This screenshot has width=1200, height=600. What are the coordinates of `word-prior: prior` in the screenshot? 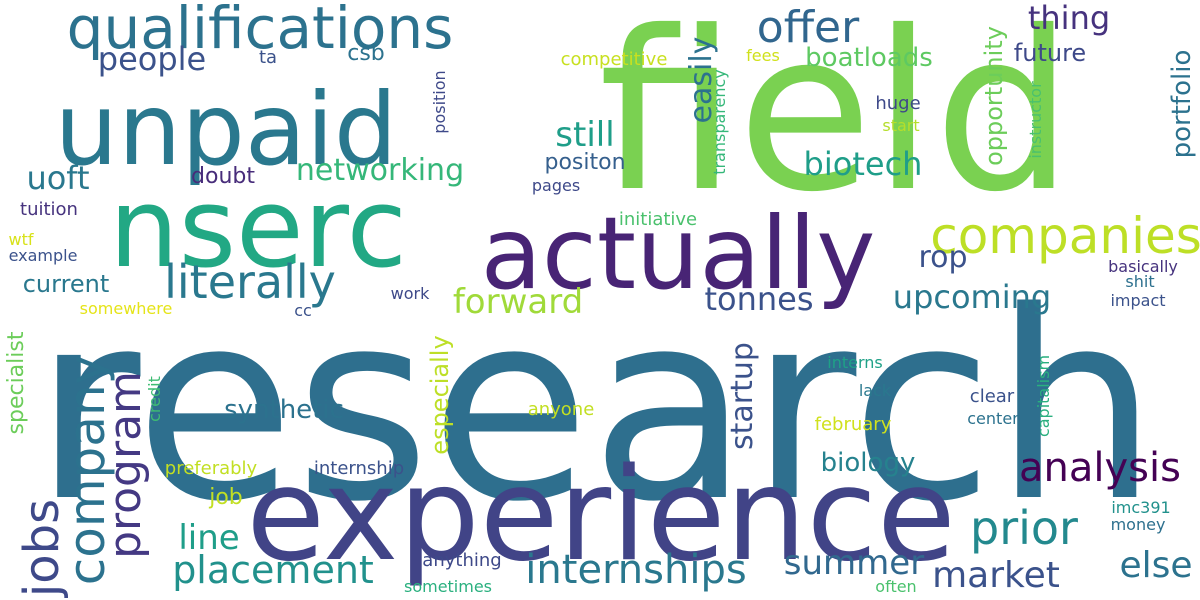 It's located at (1024, 528).